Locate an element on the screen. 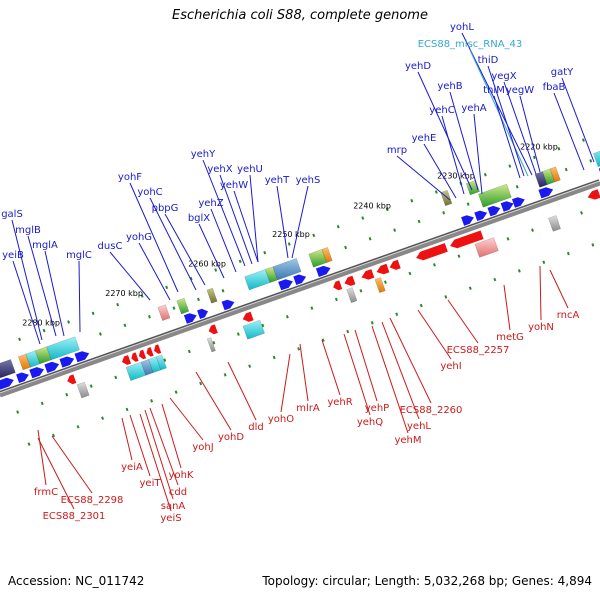 The image size is (600, 600). forward-gene-label: yehE is located at coordinates (424, 138).